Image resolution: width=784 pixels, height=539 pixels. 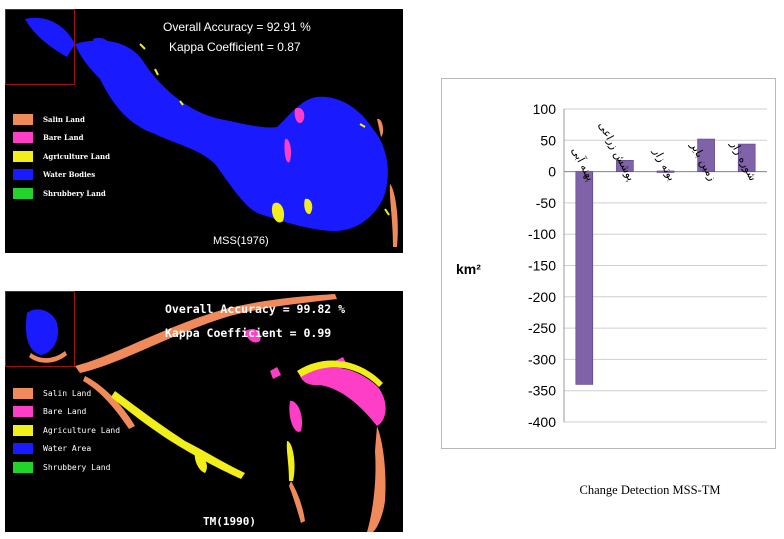 I want to click on bar-layer, so click(x=665, y=261).